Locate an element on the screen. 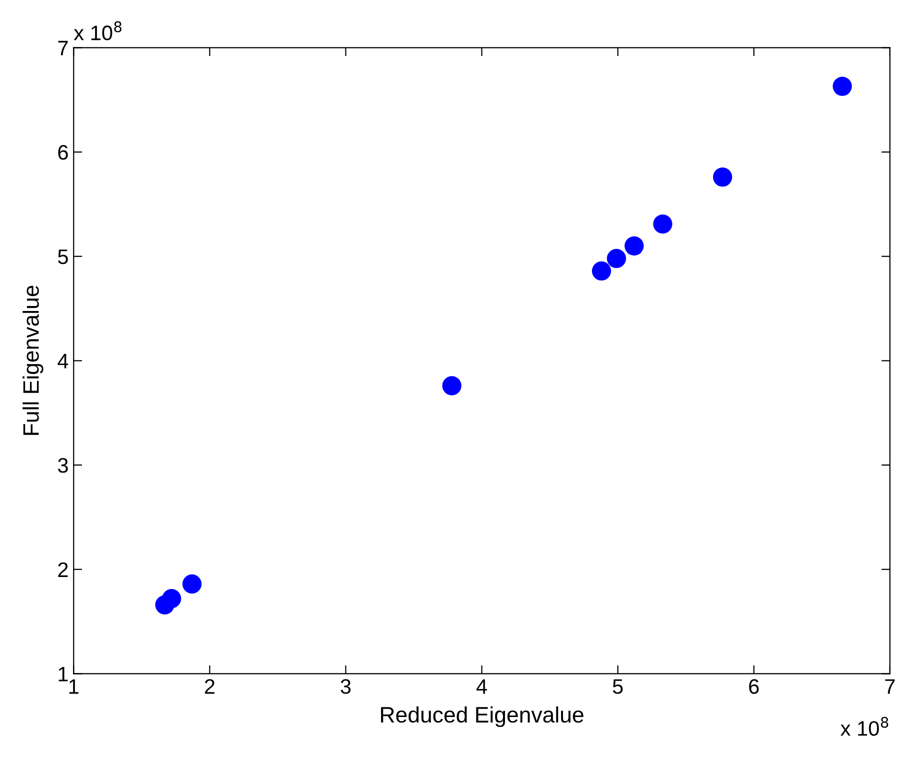 The height and width of the screenshot is (757, 898). x-tick-label: 6 is located at coordinates (754, 686).